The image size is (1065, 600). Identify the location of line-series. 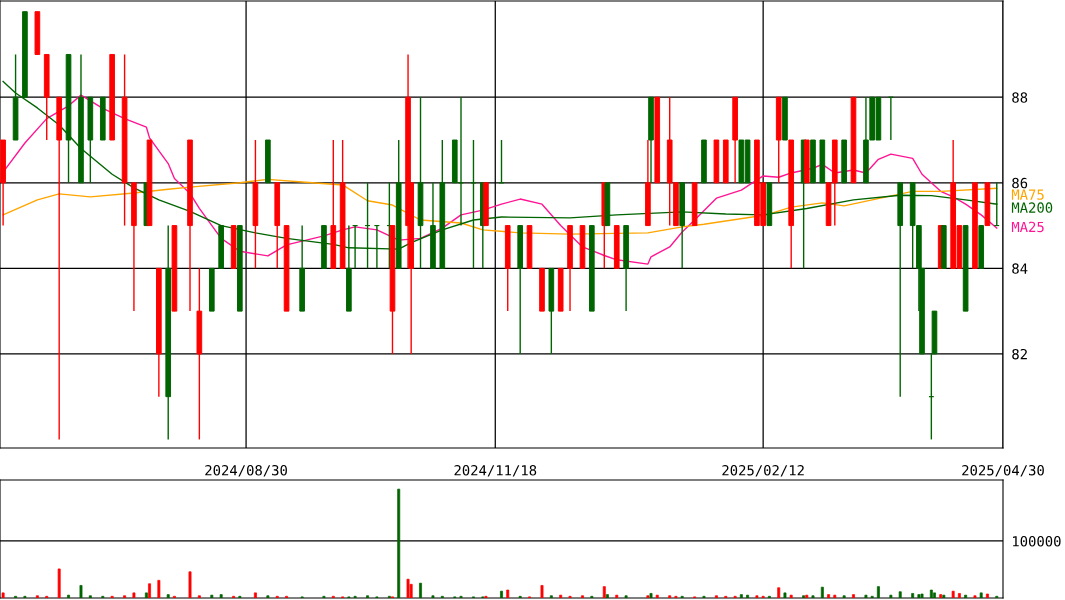
(500, 206).